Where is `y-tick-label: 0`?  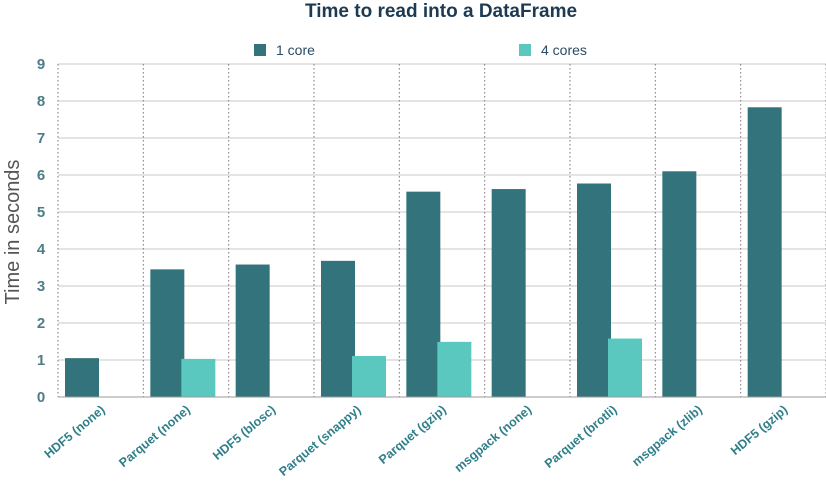
y-tick-label: 0 is located at coordinates (41, 397).